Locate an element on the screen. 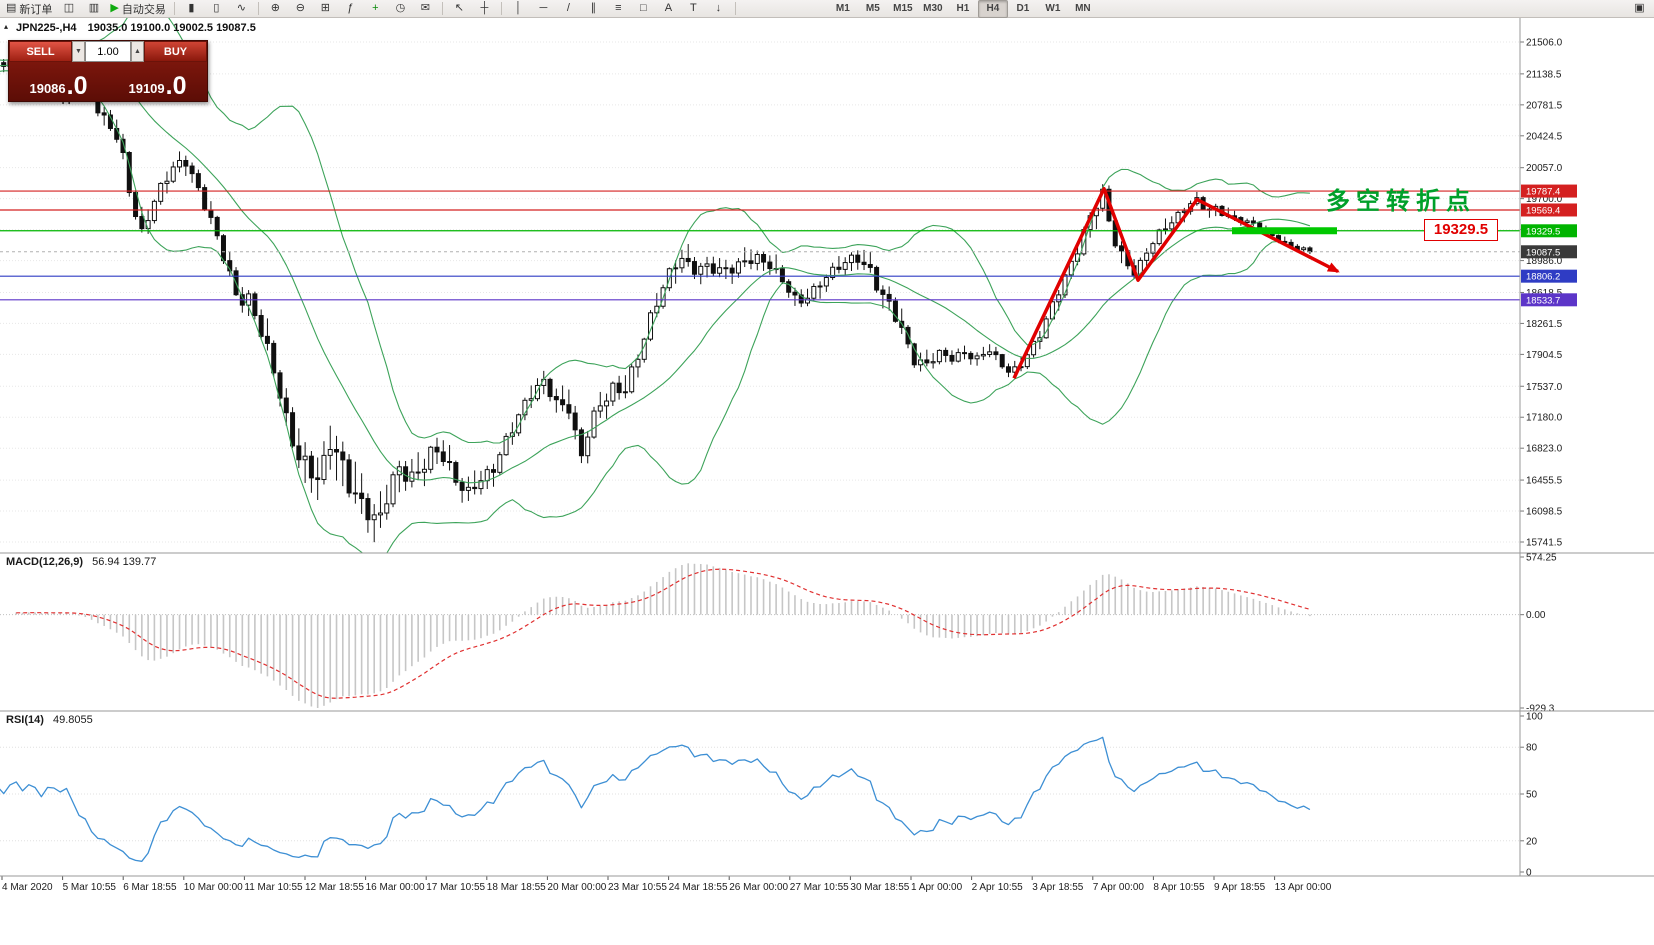 This screenshot has width=1654, height=945. trendline-button: / is located at coordinates (568, 9).